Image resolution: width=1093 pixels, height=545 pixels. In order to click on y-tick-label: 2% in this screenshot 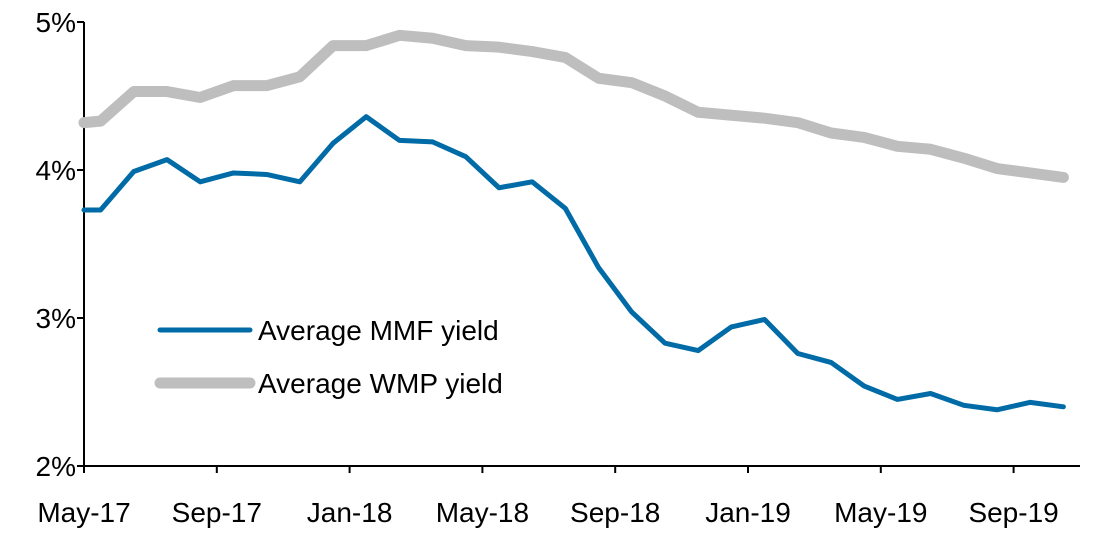, I will do `click(56, 466)`.